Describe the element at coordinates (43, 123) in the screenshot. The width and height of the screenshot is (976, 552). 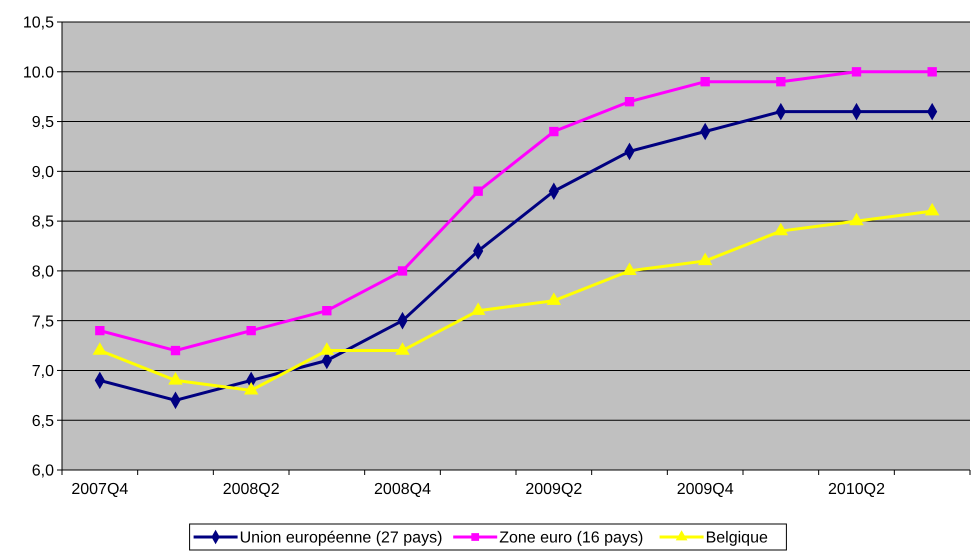
I see `y-tick-label: 9,5` at that location.